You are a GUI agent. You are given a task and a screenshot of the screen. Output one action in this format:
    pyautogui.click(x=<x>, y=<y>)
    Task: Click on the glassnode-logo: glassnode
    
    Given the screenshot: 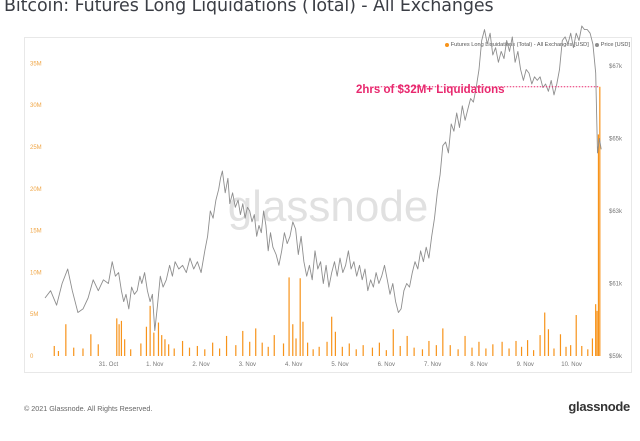 What is the action you would take?
    pyautogui.click(x=599, y=406)
    